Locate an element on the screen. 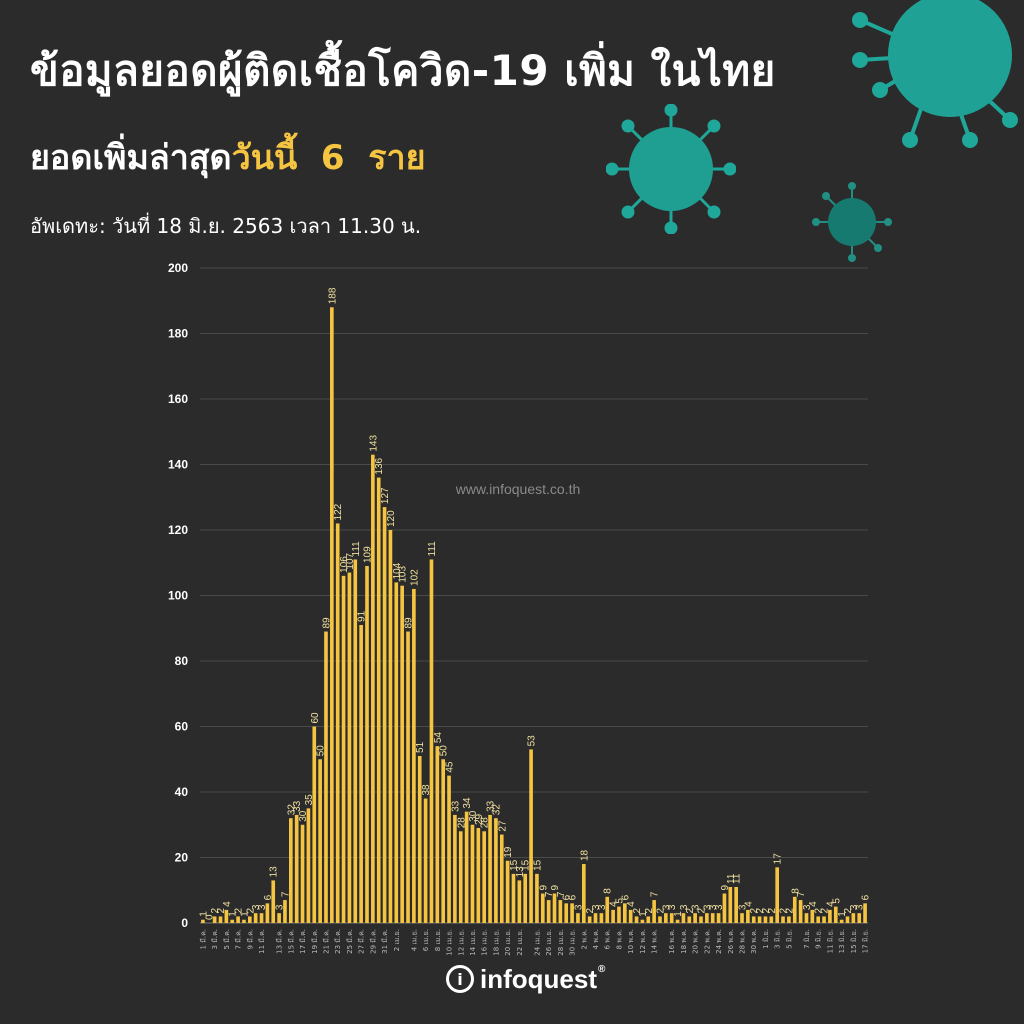 The image size is (1024, 1024). subtitle-prefix: ยอดเพิ่มล่าสุด is located at coordinates (131, 158).